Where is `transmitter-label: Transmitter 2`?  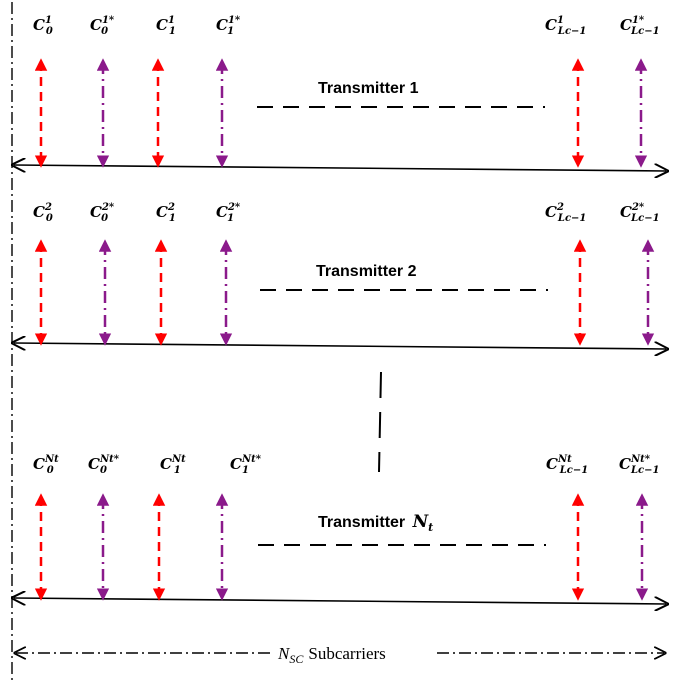 transmitter-label: Transmitter 2 is located at coordinates (366, 271).